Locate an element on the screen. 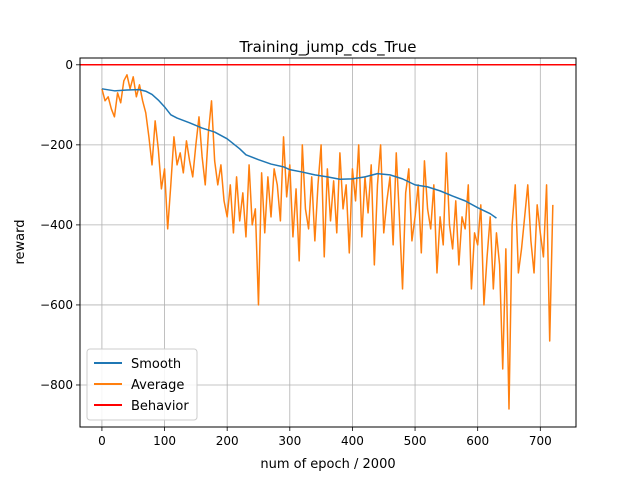  x-tick-label: 0 is located at coordinates (102, 441).